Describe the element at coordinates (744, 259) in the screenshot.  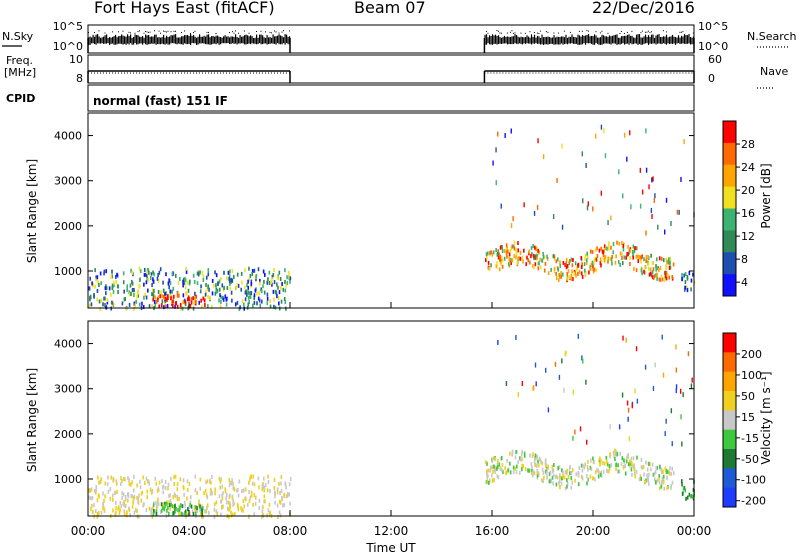
I see `power-colorbar-tick-label: 8` at that location.